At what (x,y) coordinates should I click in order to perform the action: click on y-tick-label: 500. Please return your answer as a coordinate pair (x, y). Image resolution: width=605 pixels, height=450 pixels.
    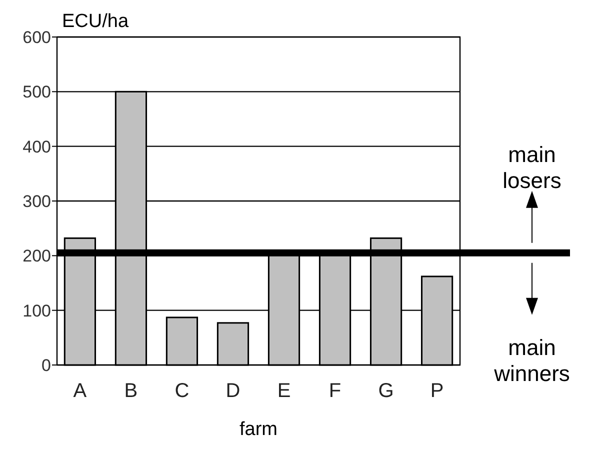
    Looking at the image, I should click on (36, 92).